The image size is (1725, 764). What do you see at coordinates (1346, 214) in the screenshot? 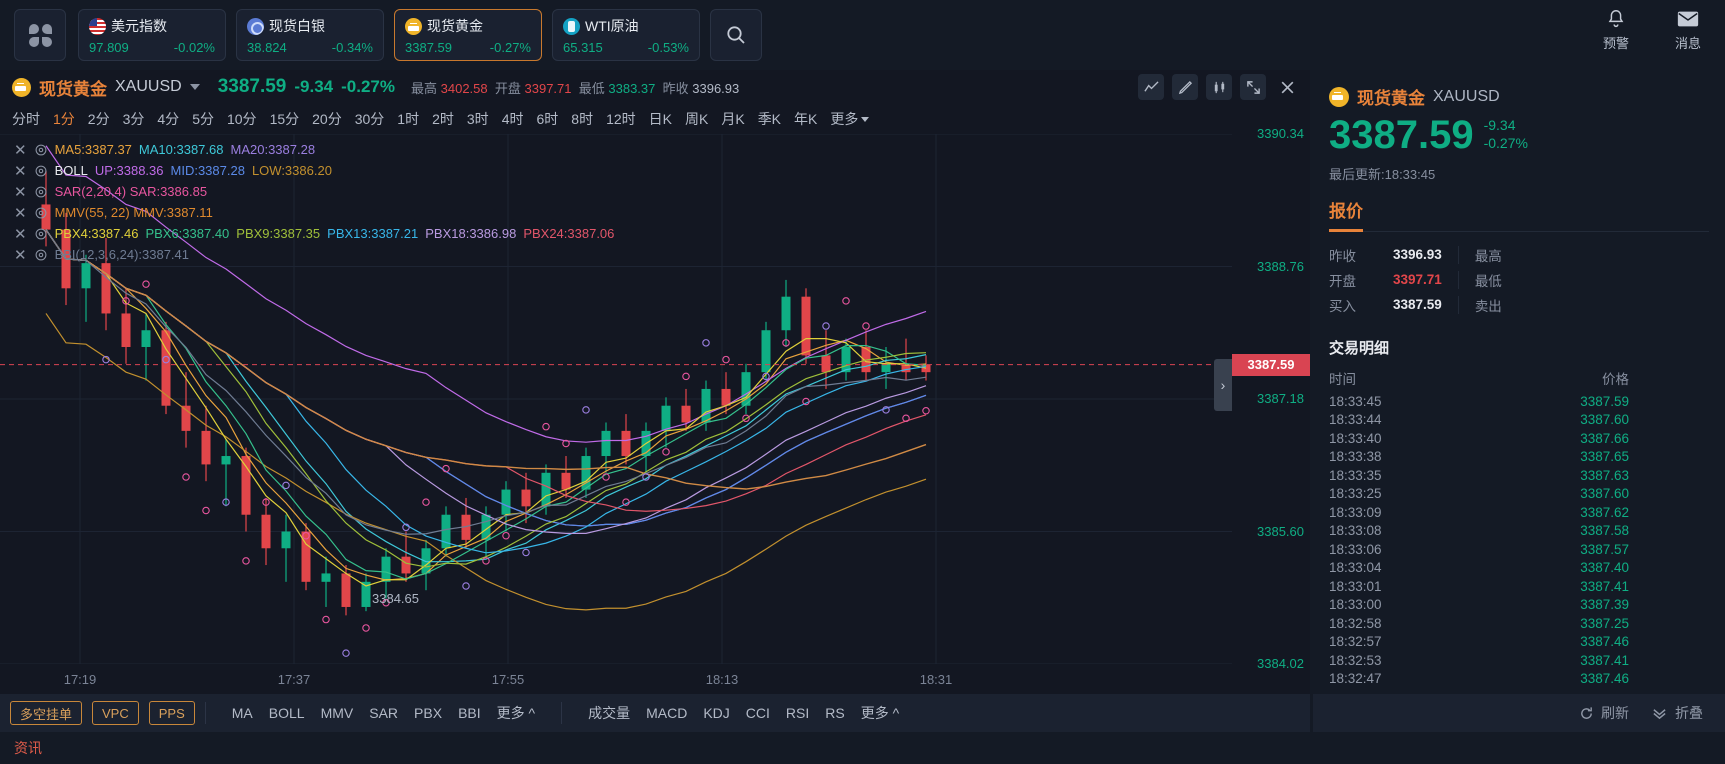
I see `tab-quote: 报价` at bounding box center [1346, 214].